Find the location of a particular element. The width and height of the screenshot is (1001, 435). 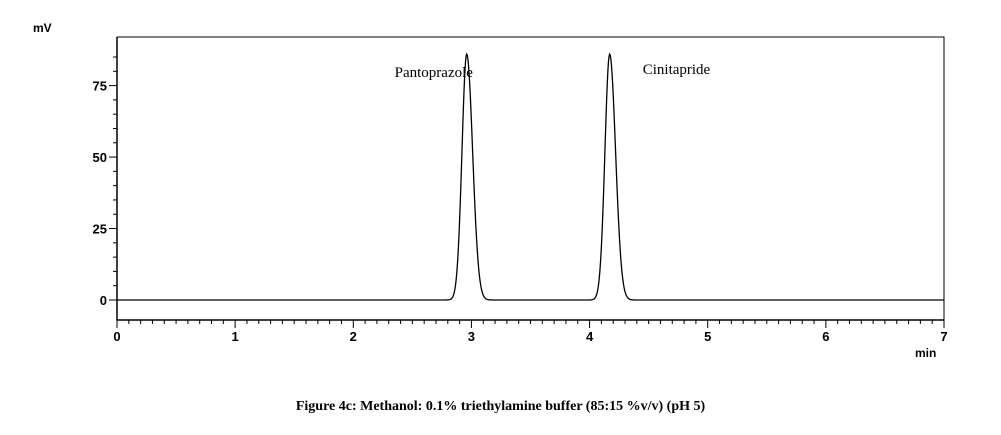

y-tick-label: 50 is located at coordinates (100, 157).